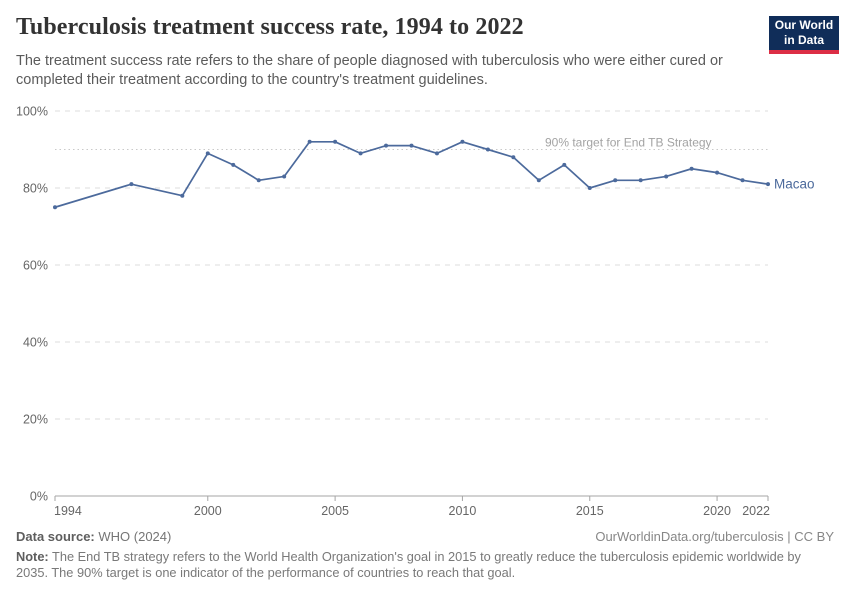 This screenshot has width=850, height=600. What do you see at coordinates (756, 511) in the screenshot?
I see `x-tick-label: 2022` at bounding box center [756, 511].